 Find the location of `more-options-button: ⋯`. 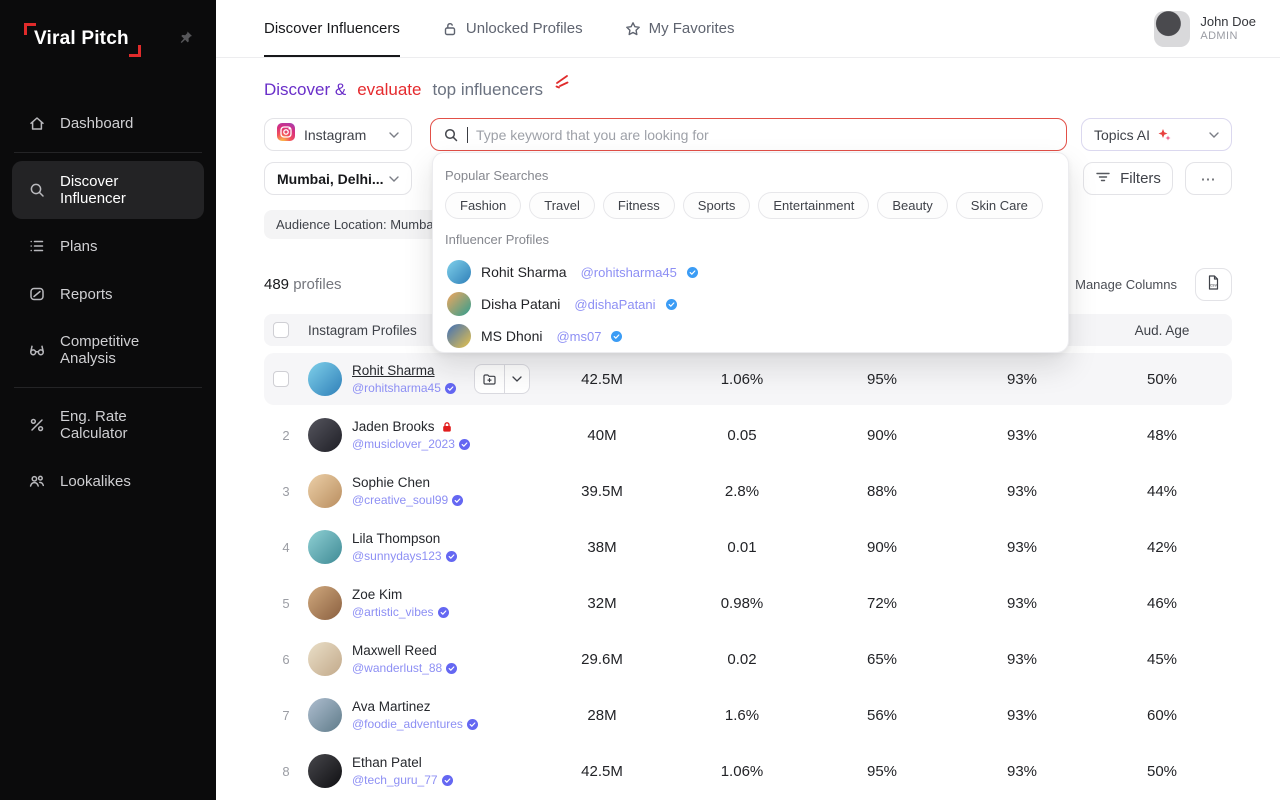

more-options-button: ⋯ is located at coordinates (1208, 178).